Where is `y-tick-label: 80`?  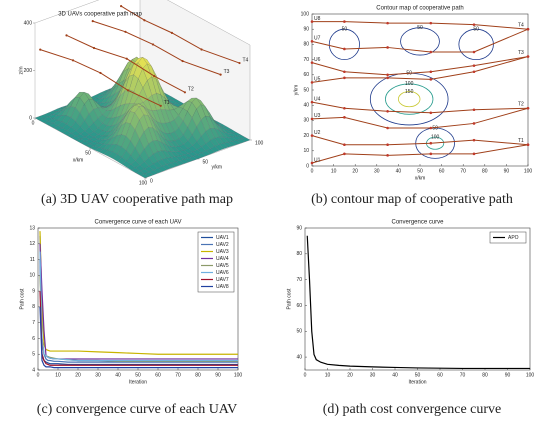
y-tick-label: 80 is located at coordinates (306, 45).